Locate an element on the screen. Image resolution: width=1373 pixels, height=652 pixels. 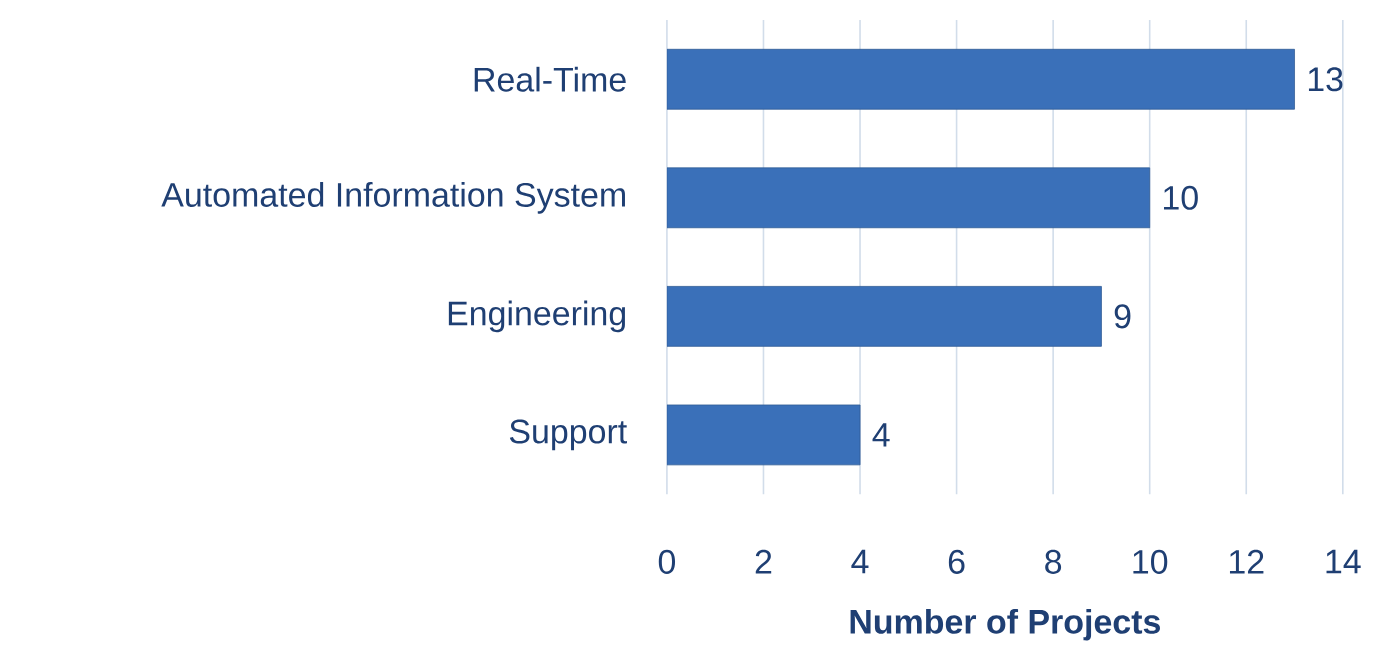
y-tick-label: Engineering is located at coordinates (537, 316).